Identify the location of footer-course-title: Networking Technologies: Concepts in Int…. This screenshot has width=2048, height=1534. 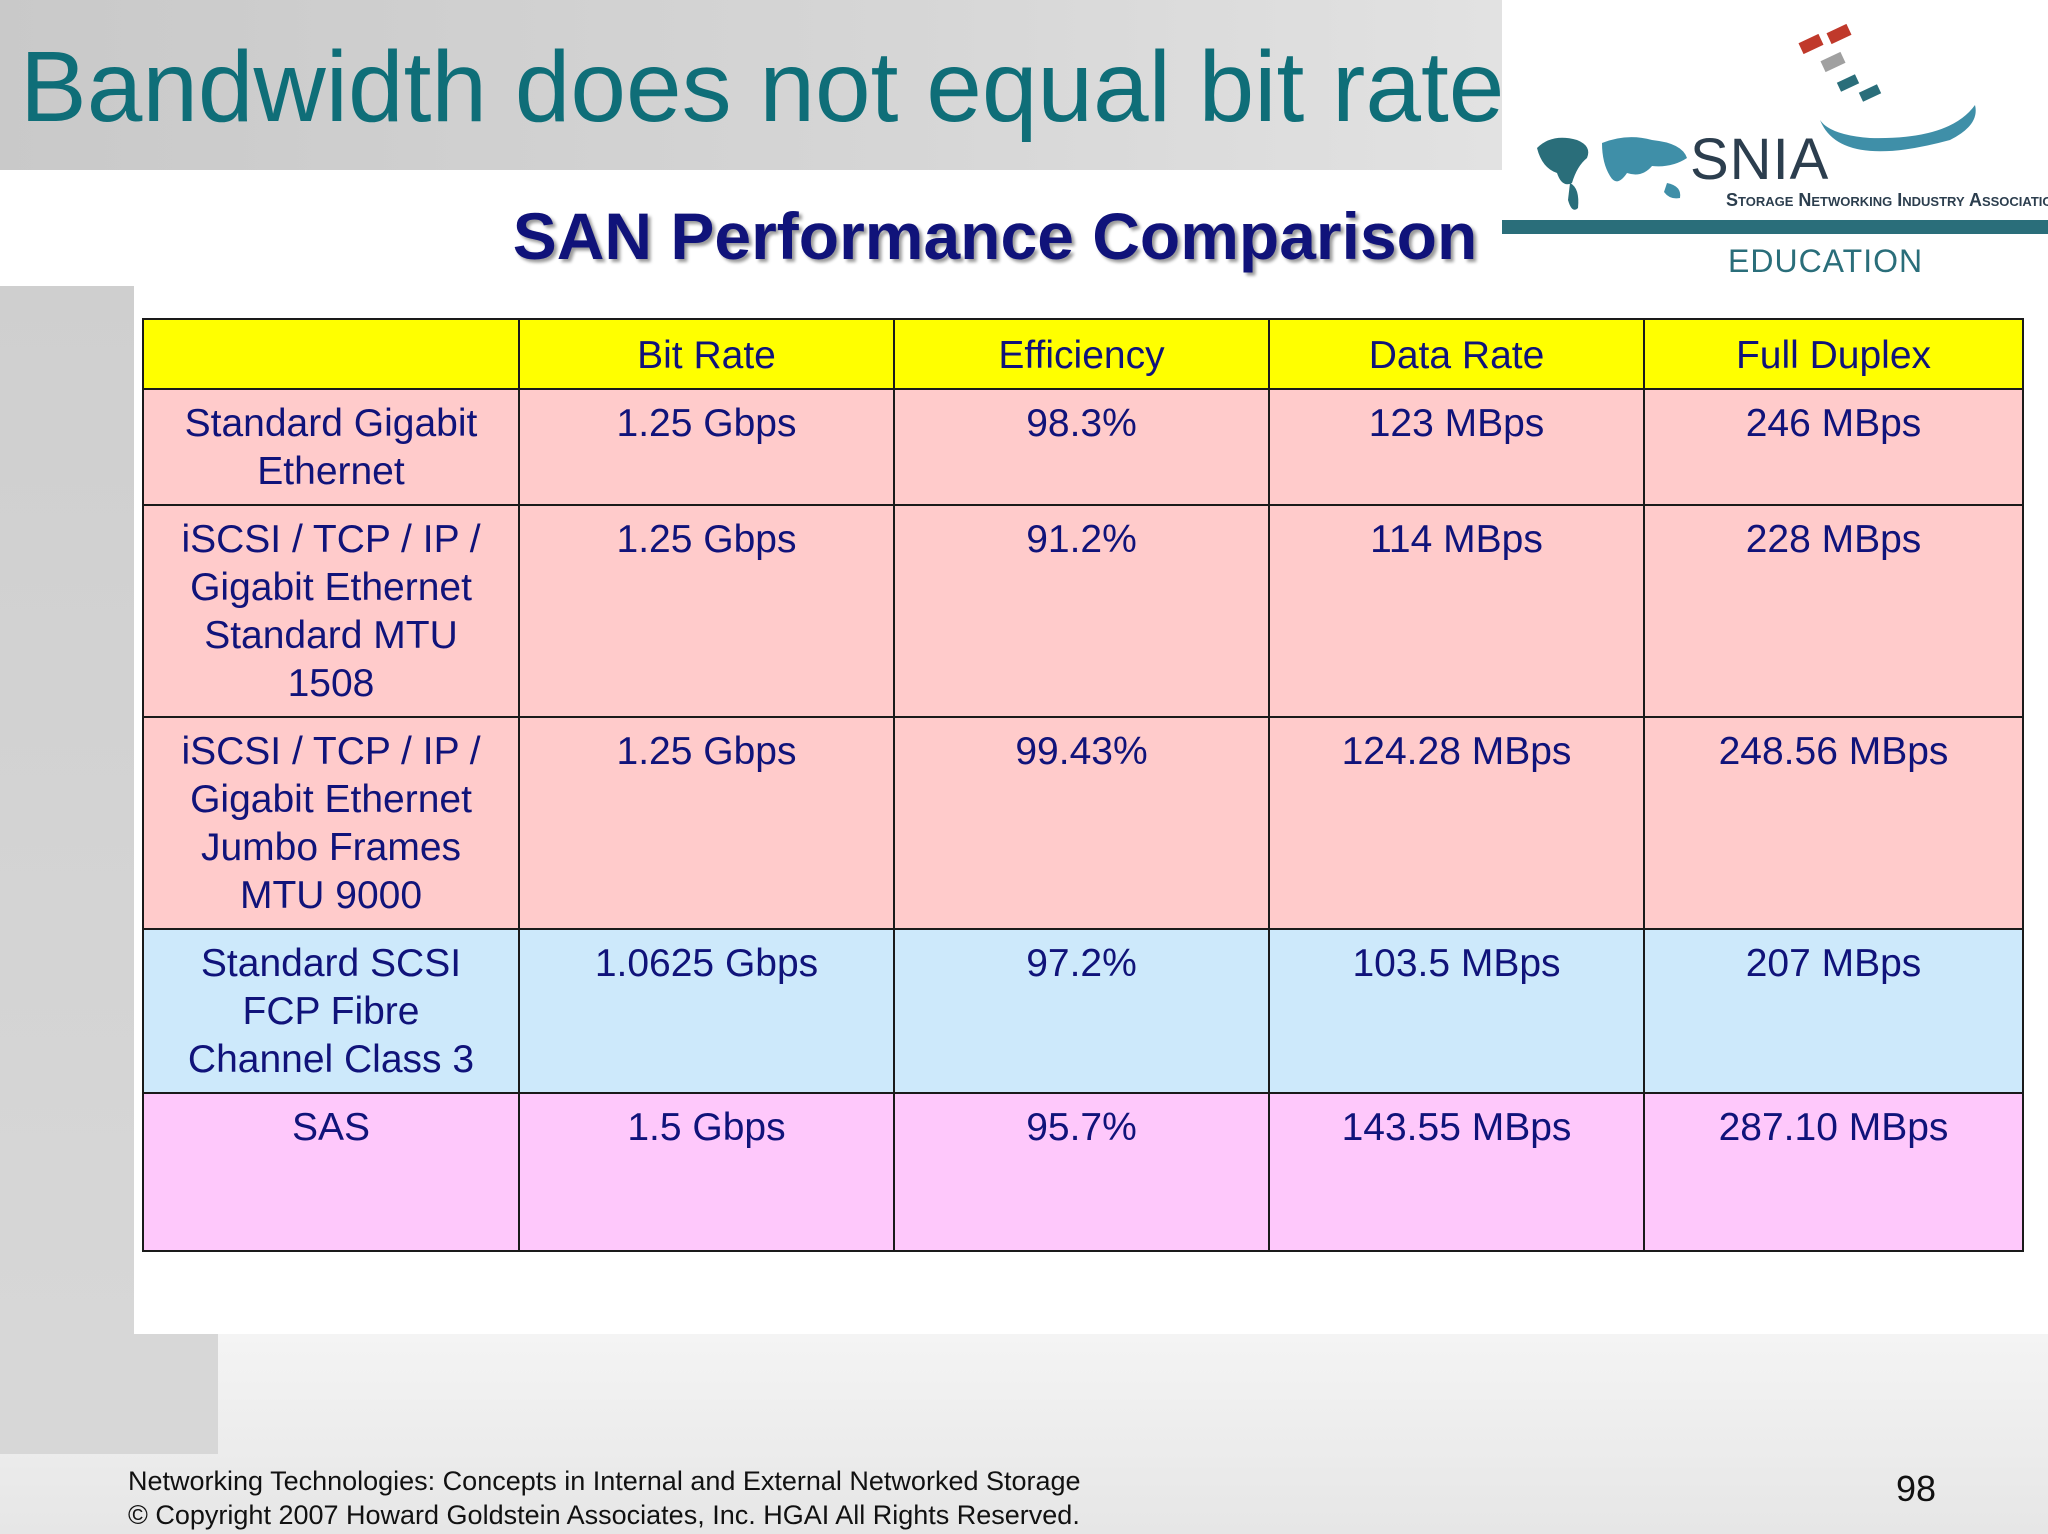
(604, 1481).